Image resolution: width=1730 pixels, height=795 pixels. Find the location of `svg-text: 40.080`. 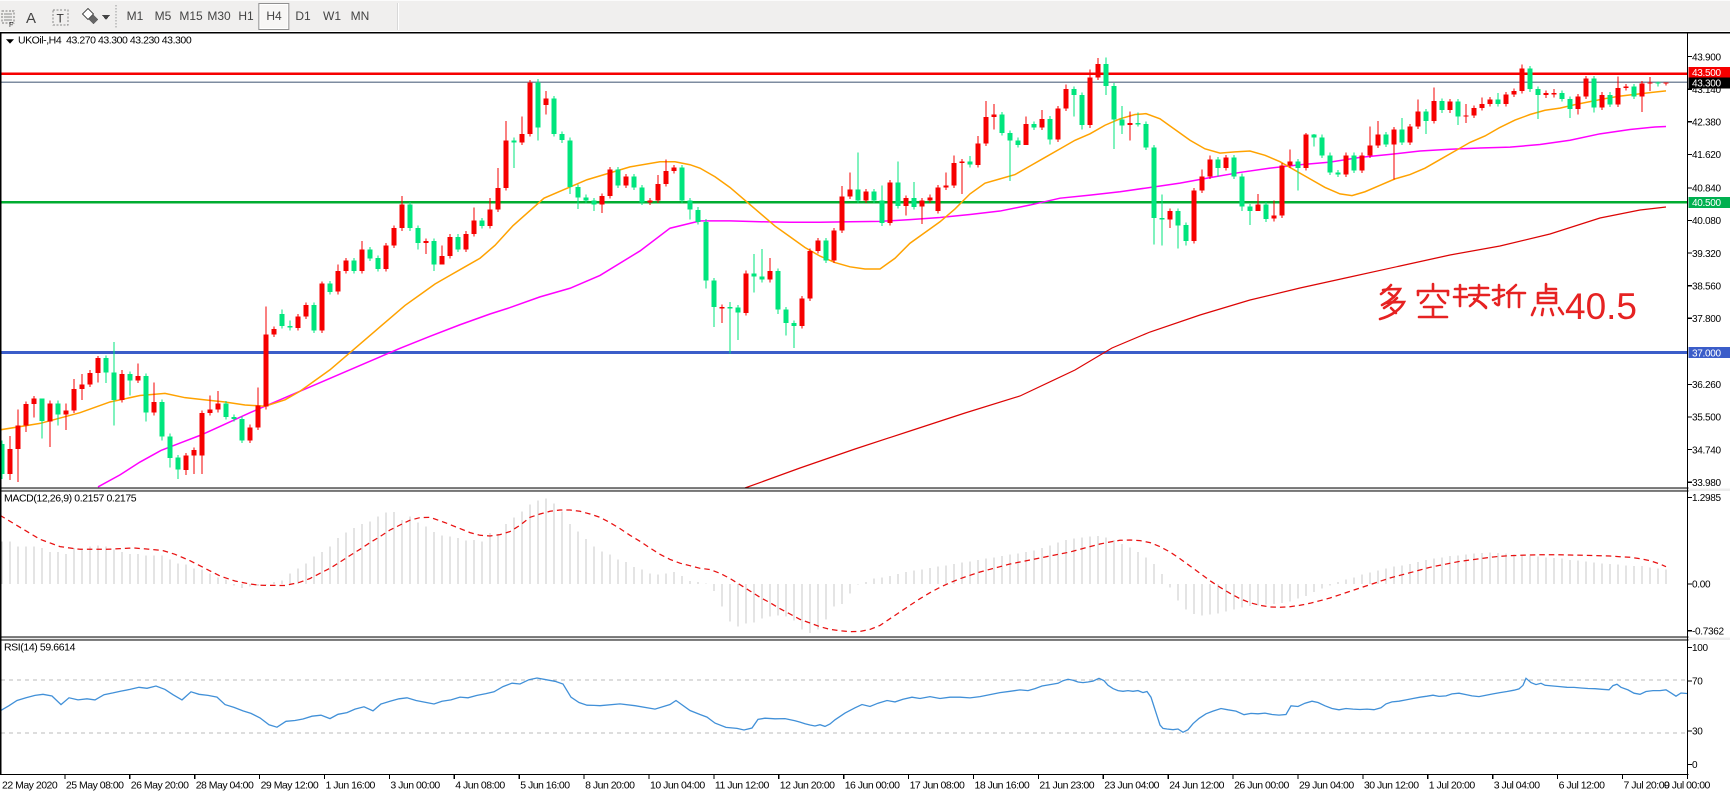

svg-text: 40.080 is located at coordinates (1707, 221).